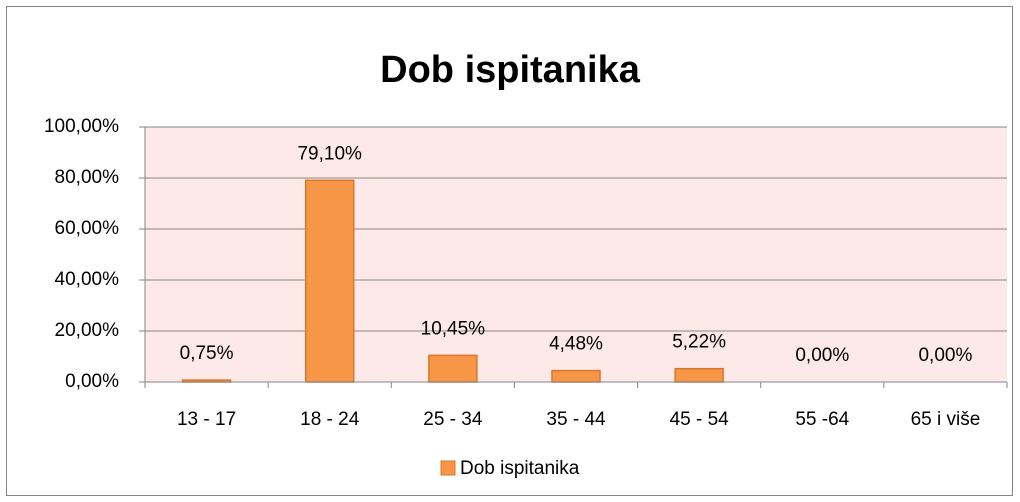  I want to click on x-tick-label: 65 i više, so click(946, 419).